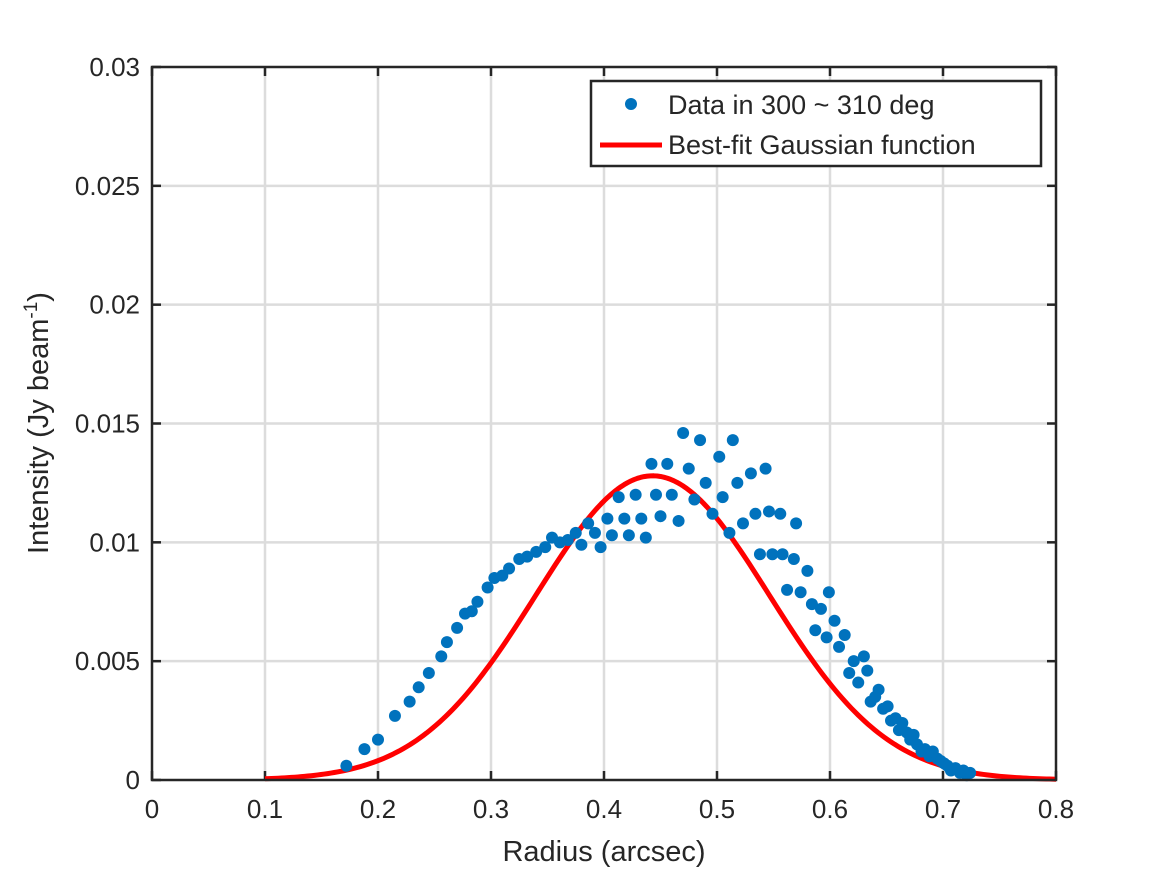 The width and height of the screenshot is (1167, 875). I want to click on x-tick-label: 0, so click(152, 809).